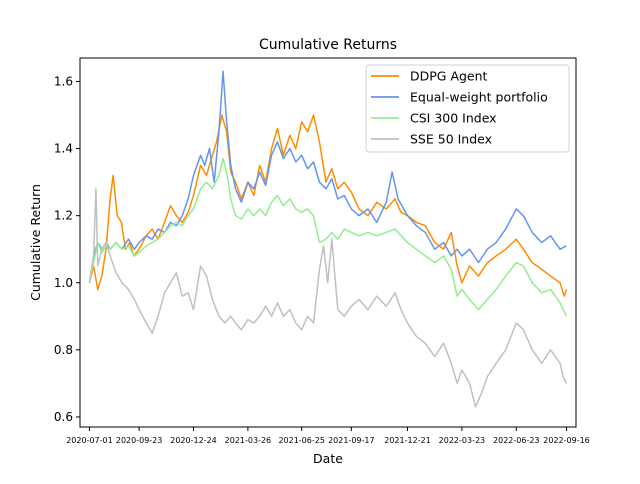  What do you see at coordinates (328, 45) in the screenshot?
I see `chart-title: Cumulative Returns` at bounding box center [328, 45].